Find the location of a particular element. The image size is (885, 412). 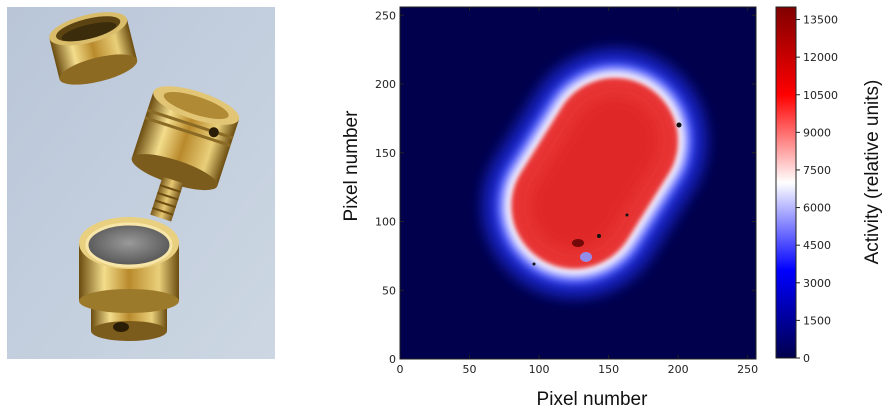

x-tick-label: 50 is located at coordinates (470, 369).